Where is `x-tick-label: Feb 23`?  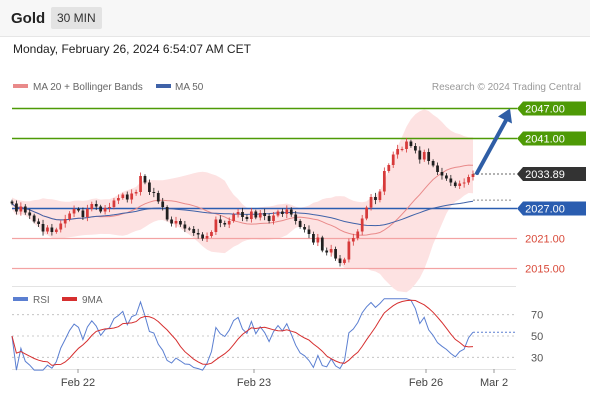
x-tick-label: Feb 23 is located at coordinates (254, 383).